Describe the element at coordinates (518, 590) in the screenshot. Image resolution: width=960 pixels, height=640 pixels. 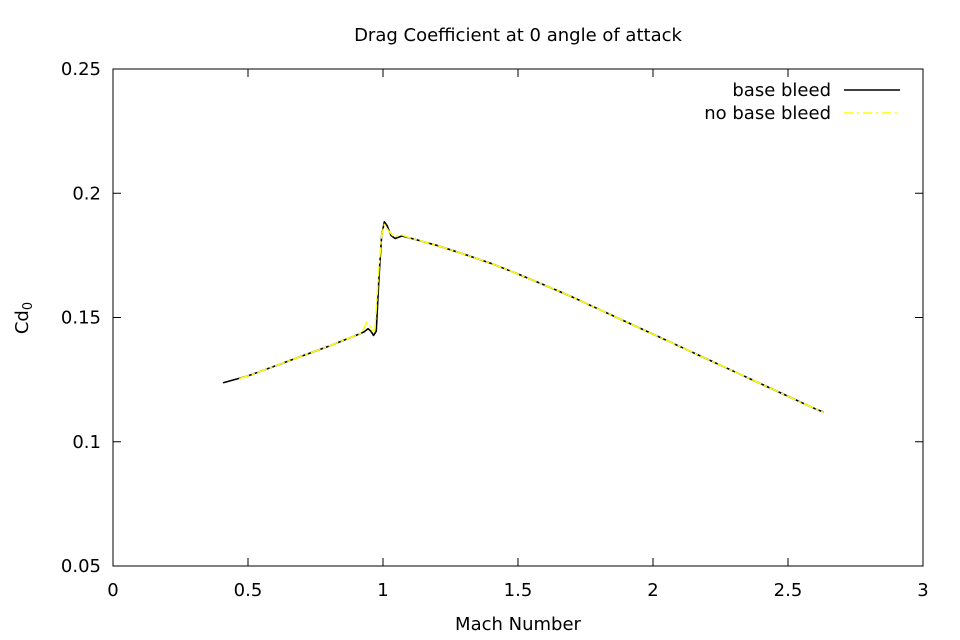
I see `x-tick-label-1-5: 1.5` at that location.